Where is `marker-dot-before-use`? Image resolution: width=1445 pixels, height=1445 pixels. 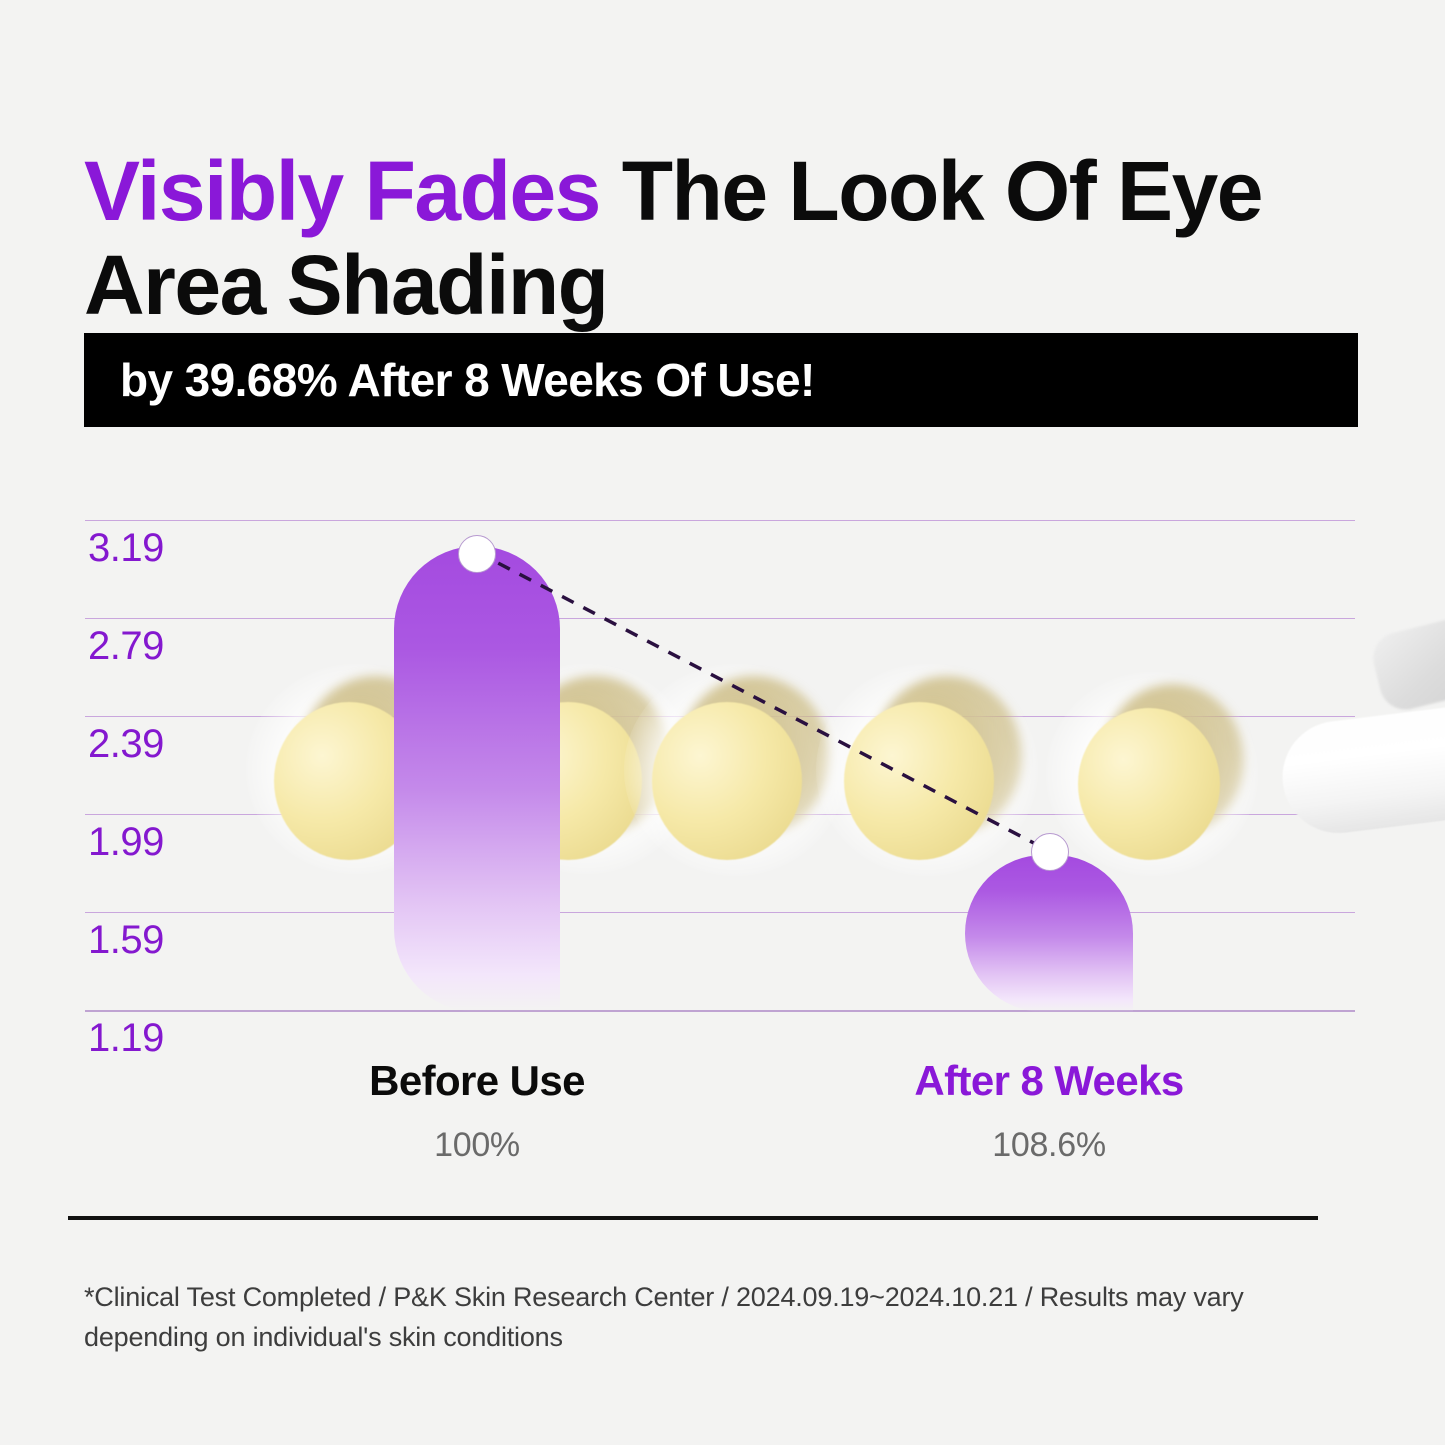
marker-dot-before-use is located at coordinates (477, 554).